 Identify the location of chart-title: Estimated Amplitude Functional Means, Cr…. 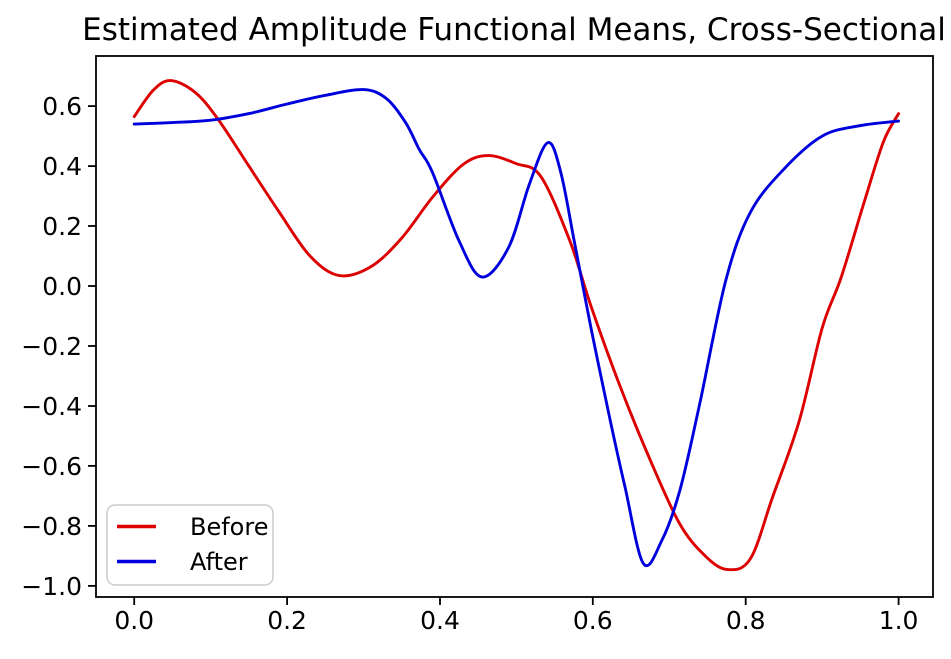
(514, 30).